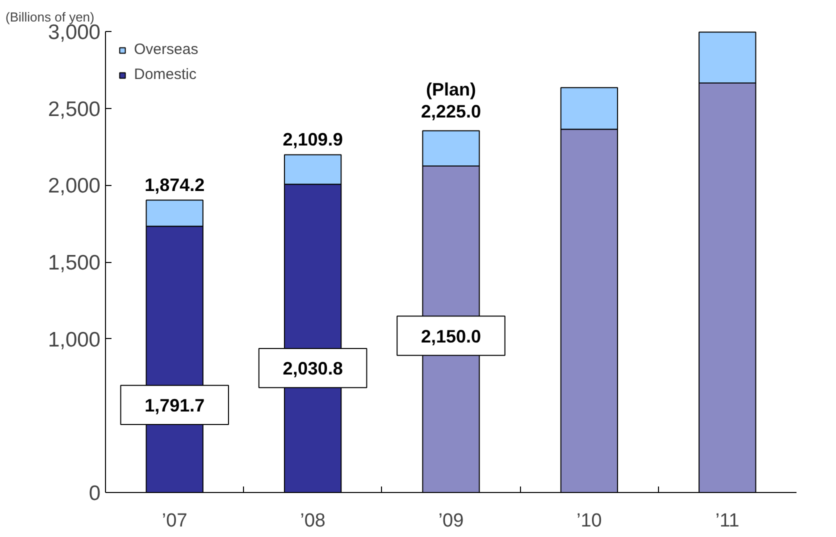 This screenshot has width=836, height=537. What do you see at coordinates (165, 74) in the screenshot?
I see `legend-label: Domestic` at bounding box center [165, 74].